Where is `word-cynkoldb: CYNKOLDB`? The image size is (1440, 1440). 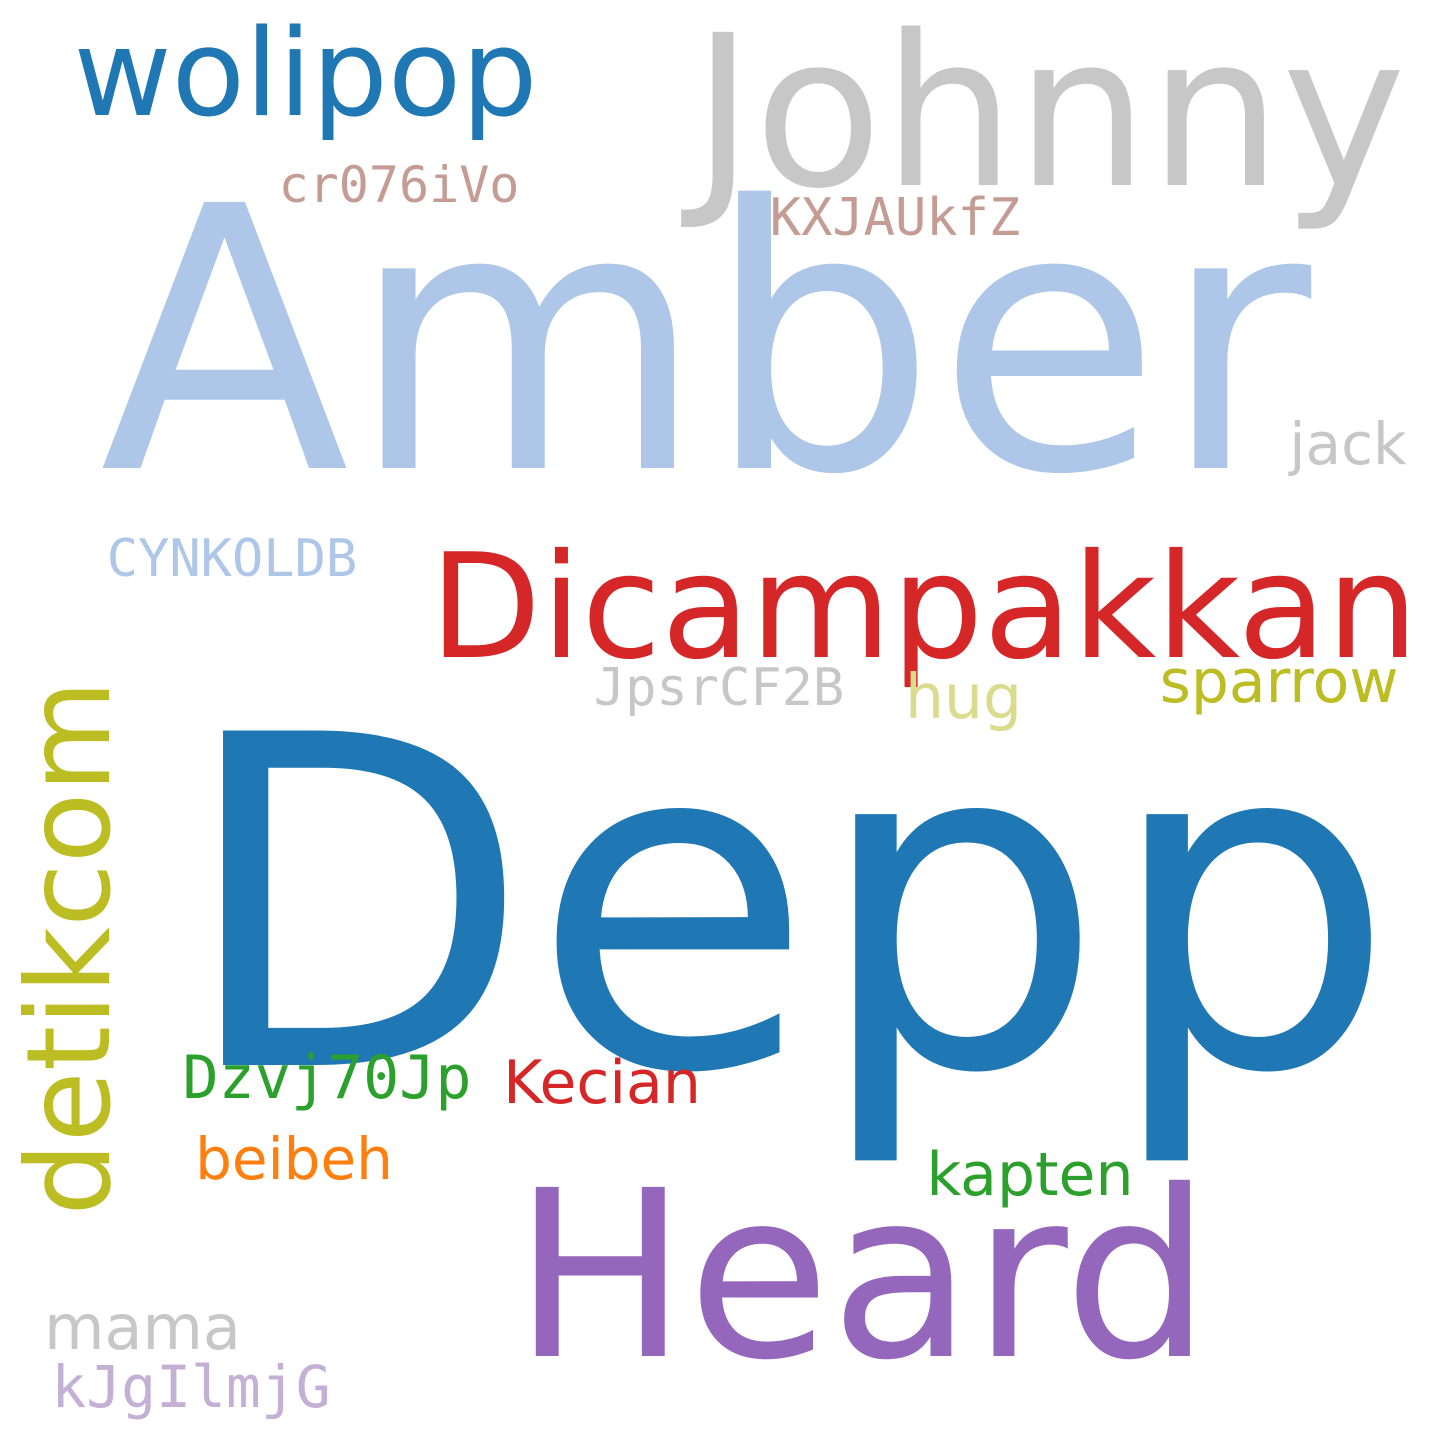
word-cynkoldb: CYNKOLDB is located at coordinates (232, 559).